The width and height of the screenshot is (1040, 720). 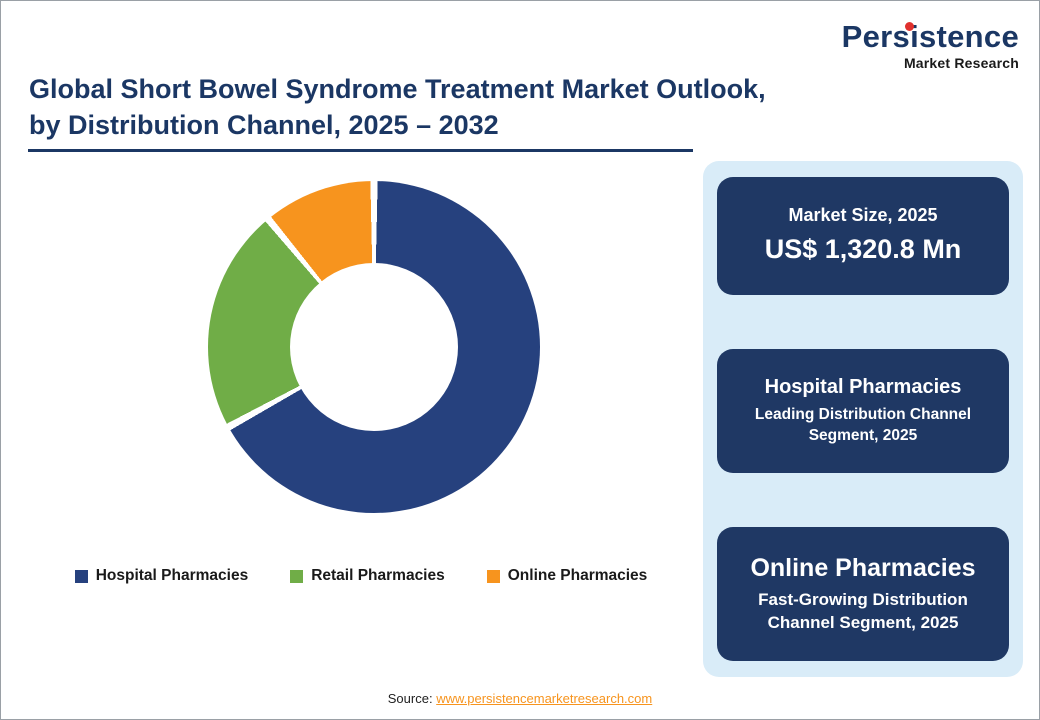 I want to click on logo-tagline: Market Research, so click(x=961, y=63).